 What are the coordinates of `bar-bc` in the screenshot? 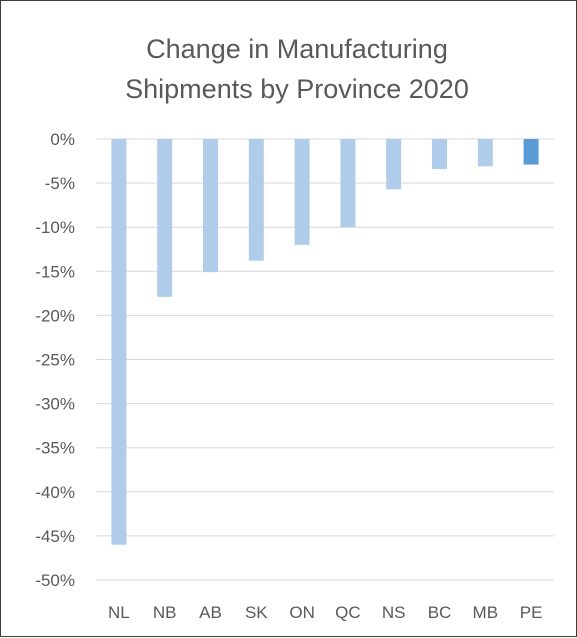 It's located at (439, 154).